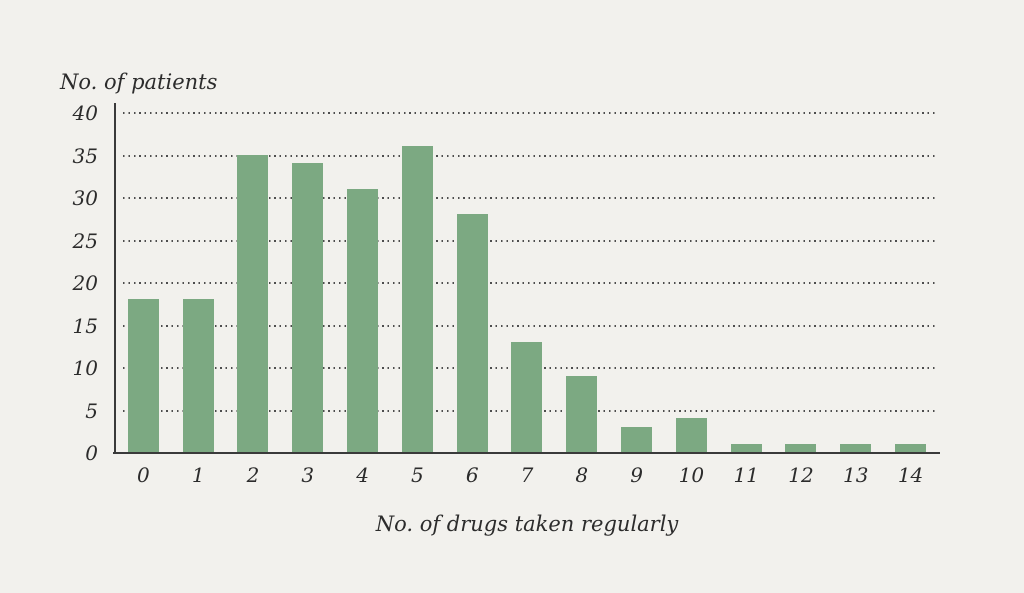 The height and width of the screenshot is (593, 1024). I want to click on y-tick-label-40: 40, so click(85, 113).